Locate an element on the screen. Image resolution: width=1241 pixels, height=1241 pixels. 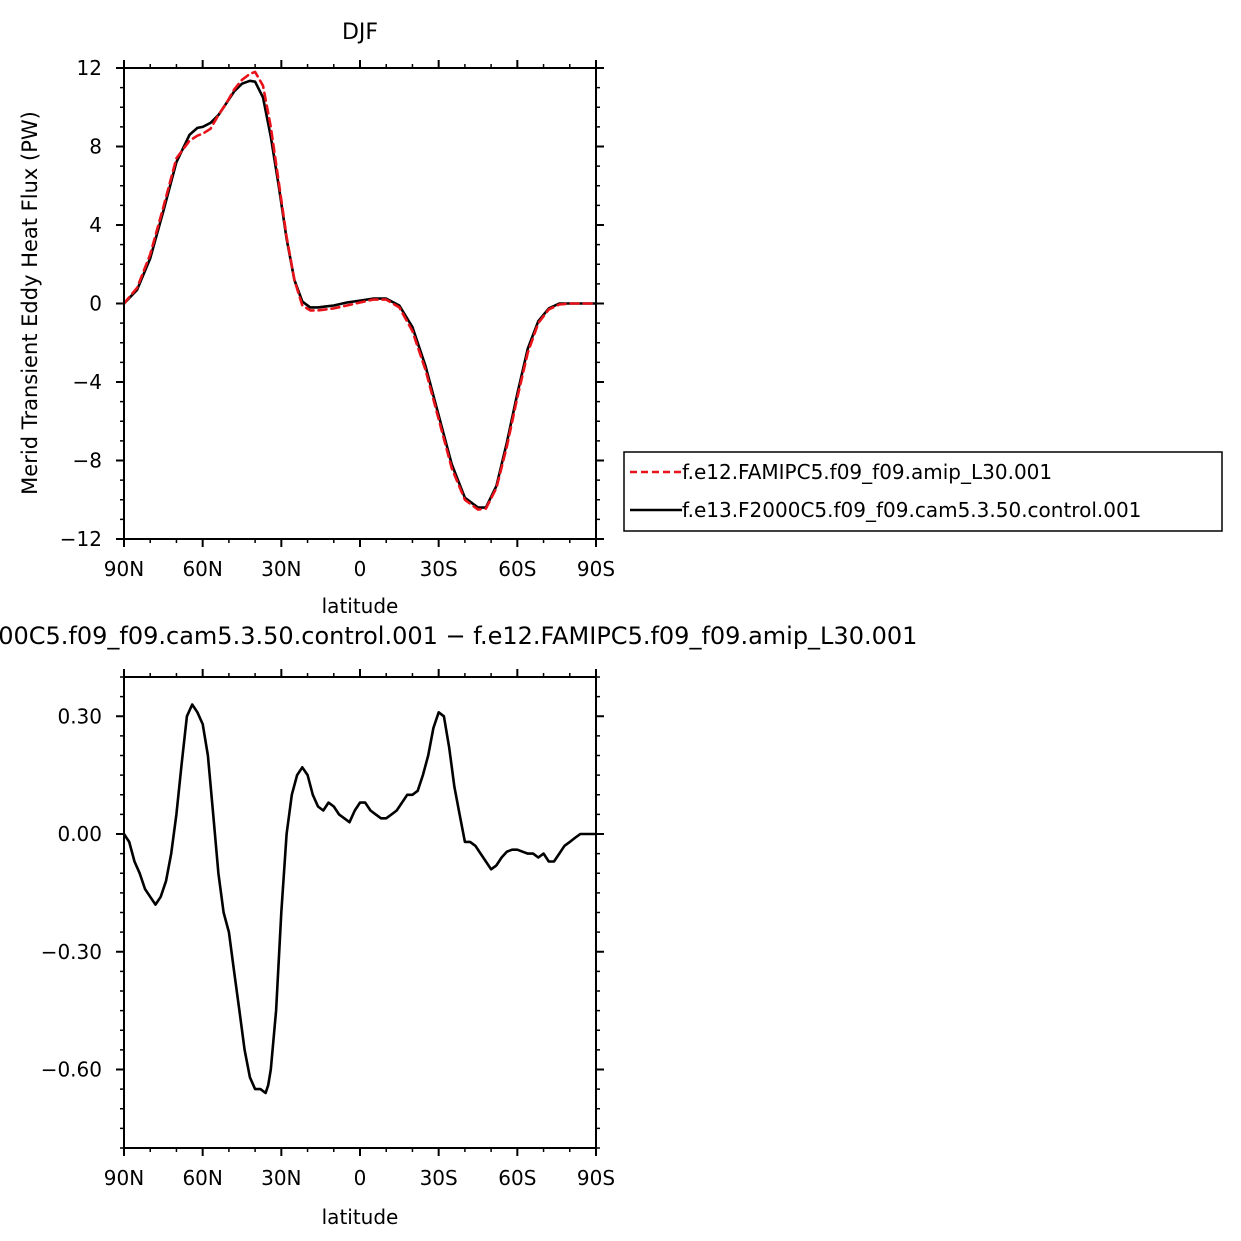
series-lines is located at coordinates (360, 290).